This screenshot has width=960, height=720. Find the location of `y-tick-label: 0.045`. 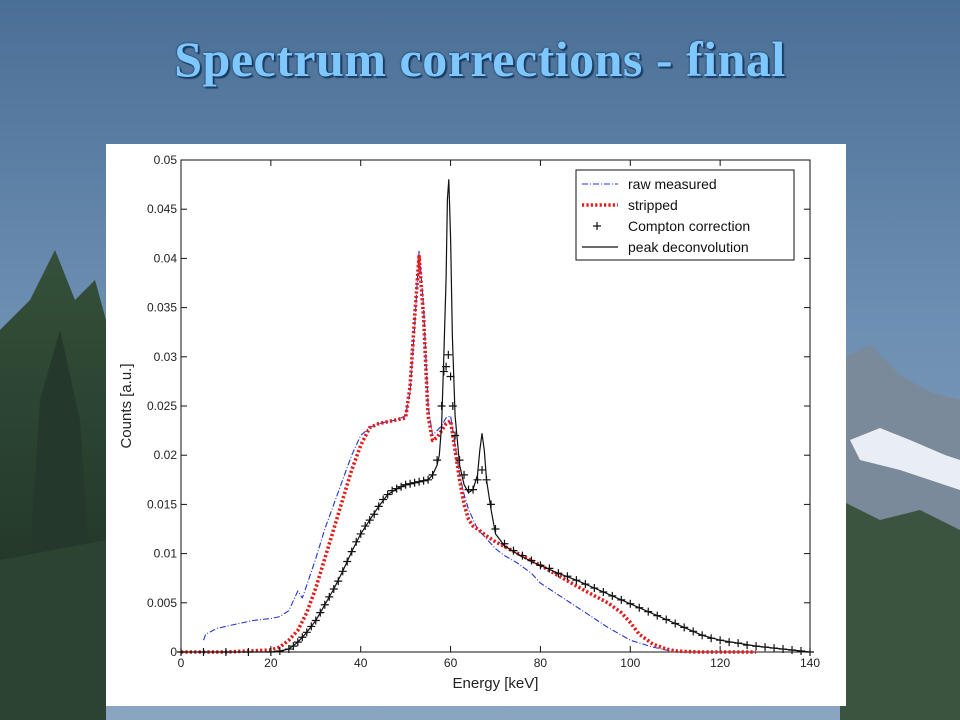

y-tick-label: 0.045 is located at coordinates (162, 209).